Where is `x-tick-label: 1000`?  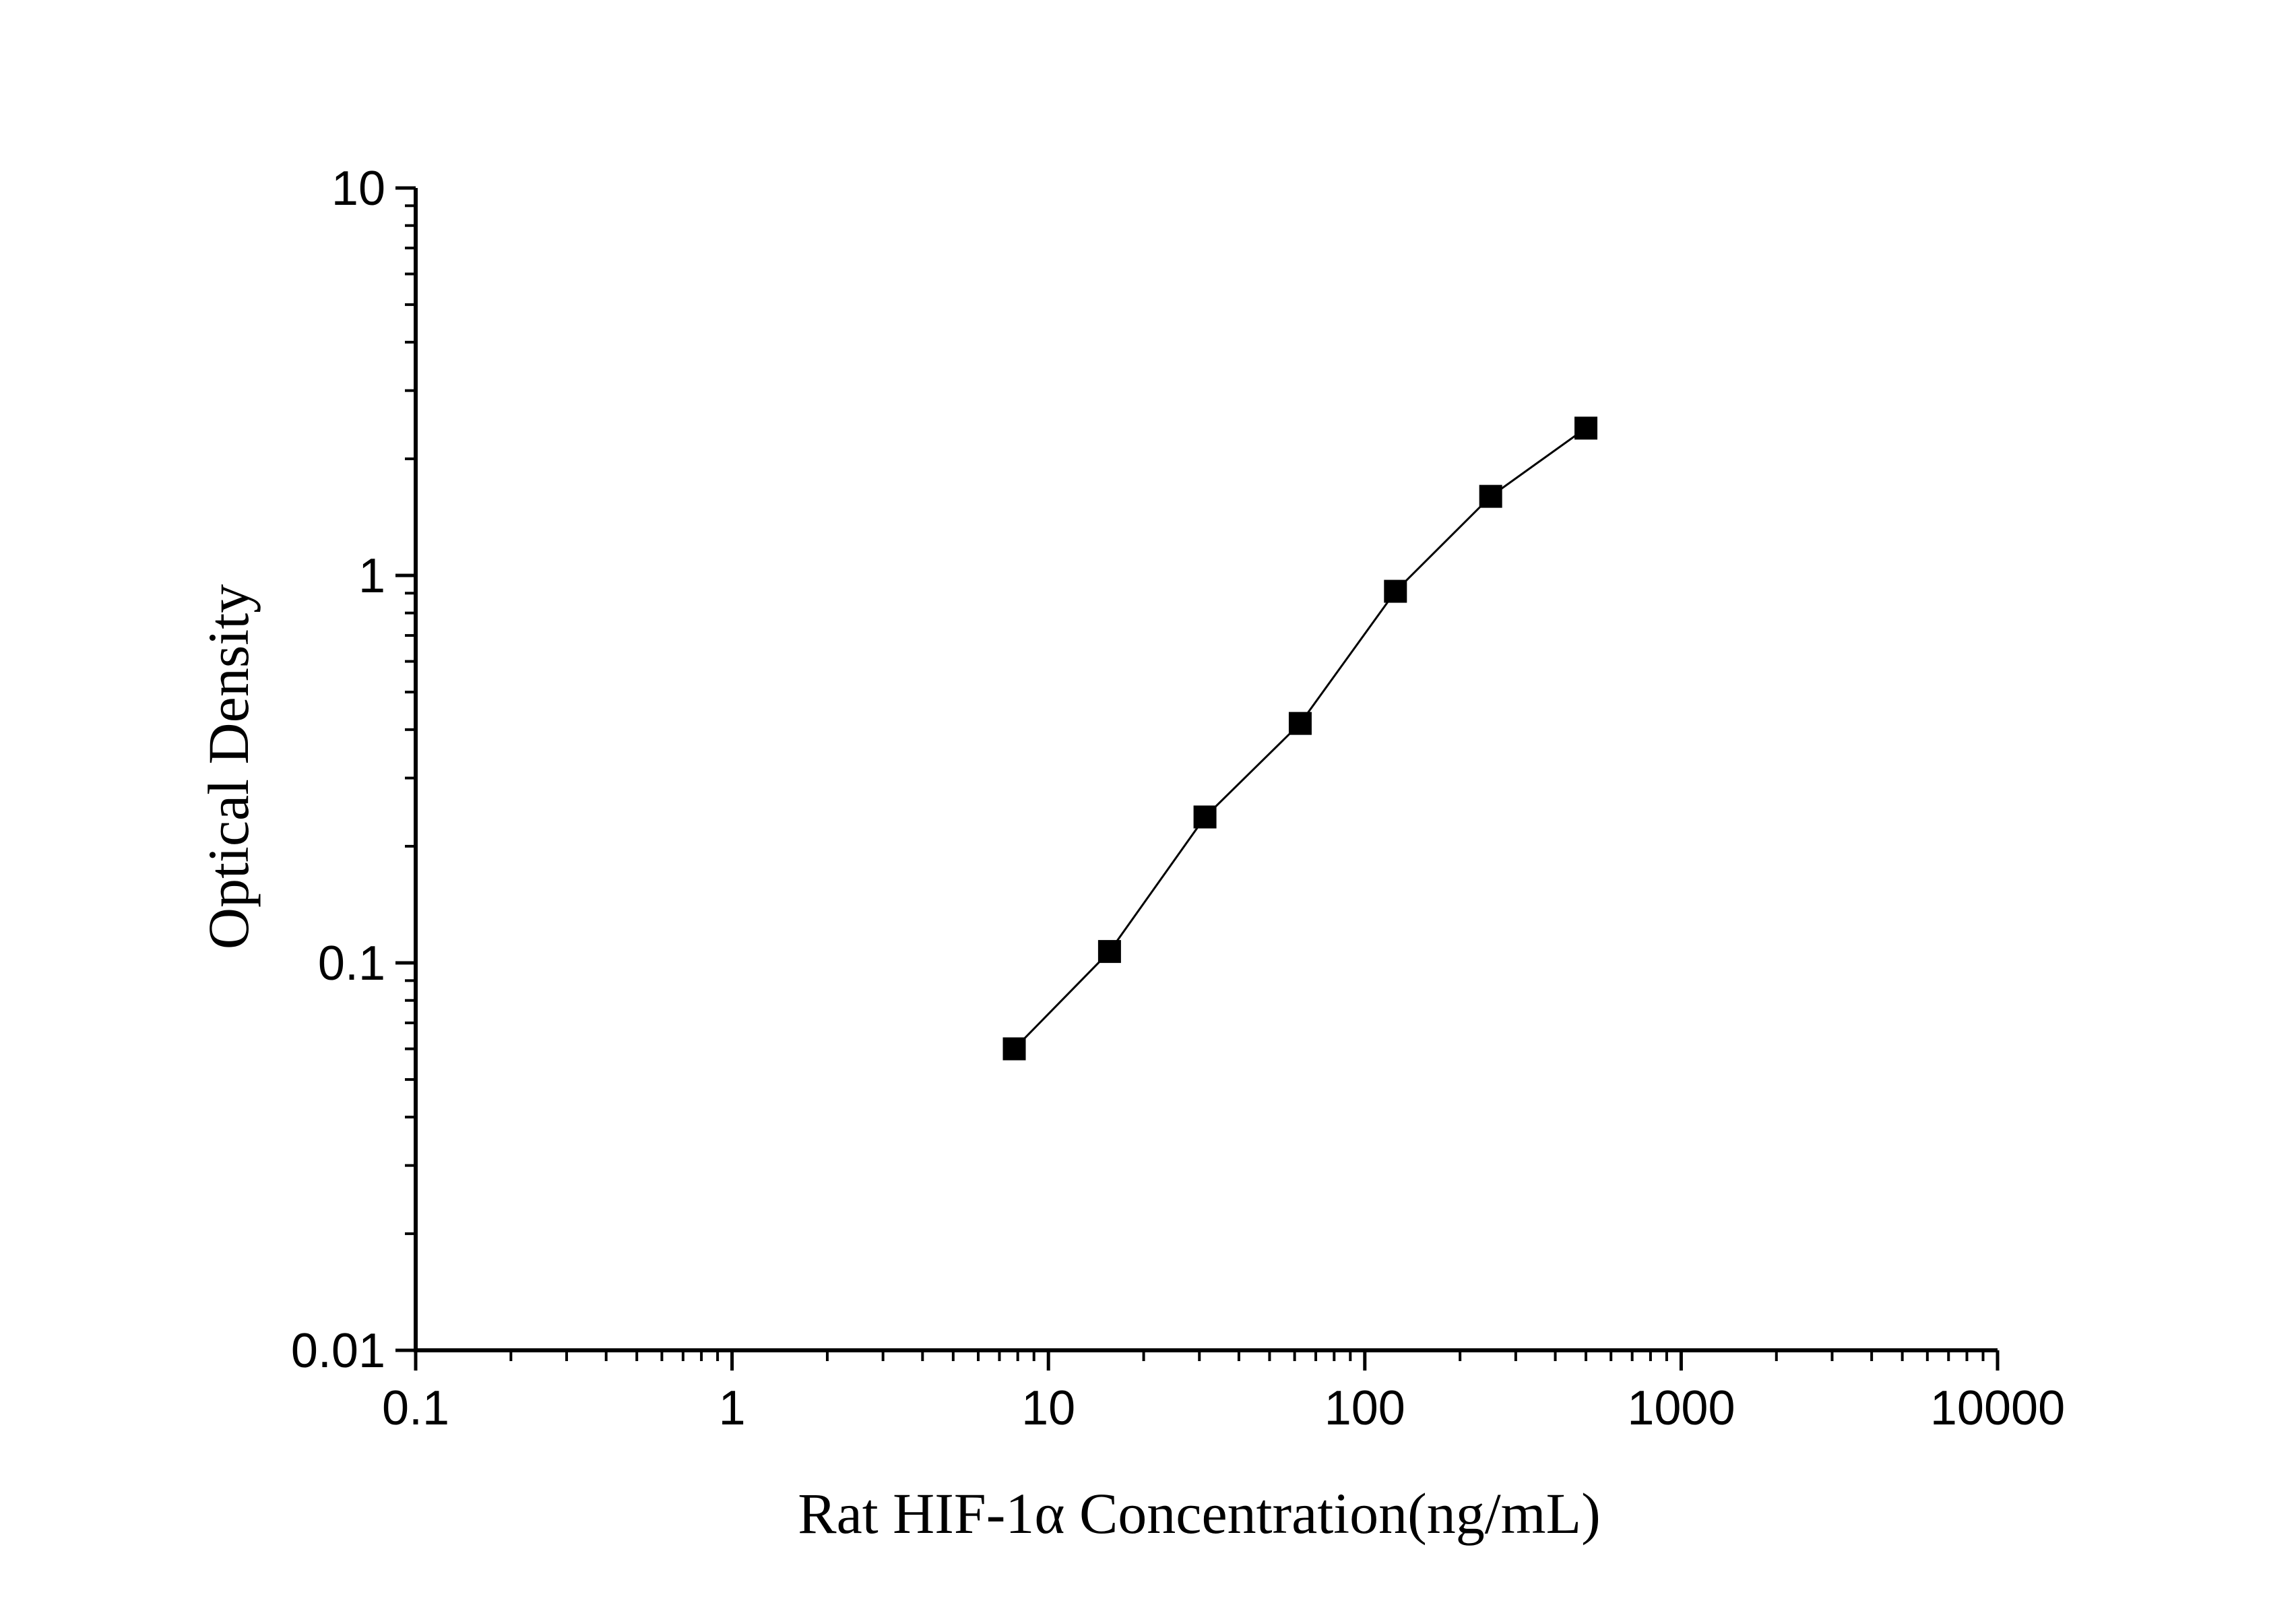 x-tick-label: 1000 is located at coordinates (1681, 1408).